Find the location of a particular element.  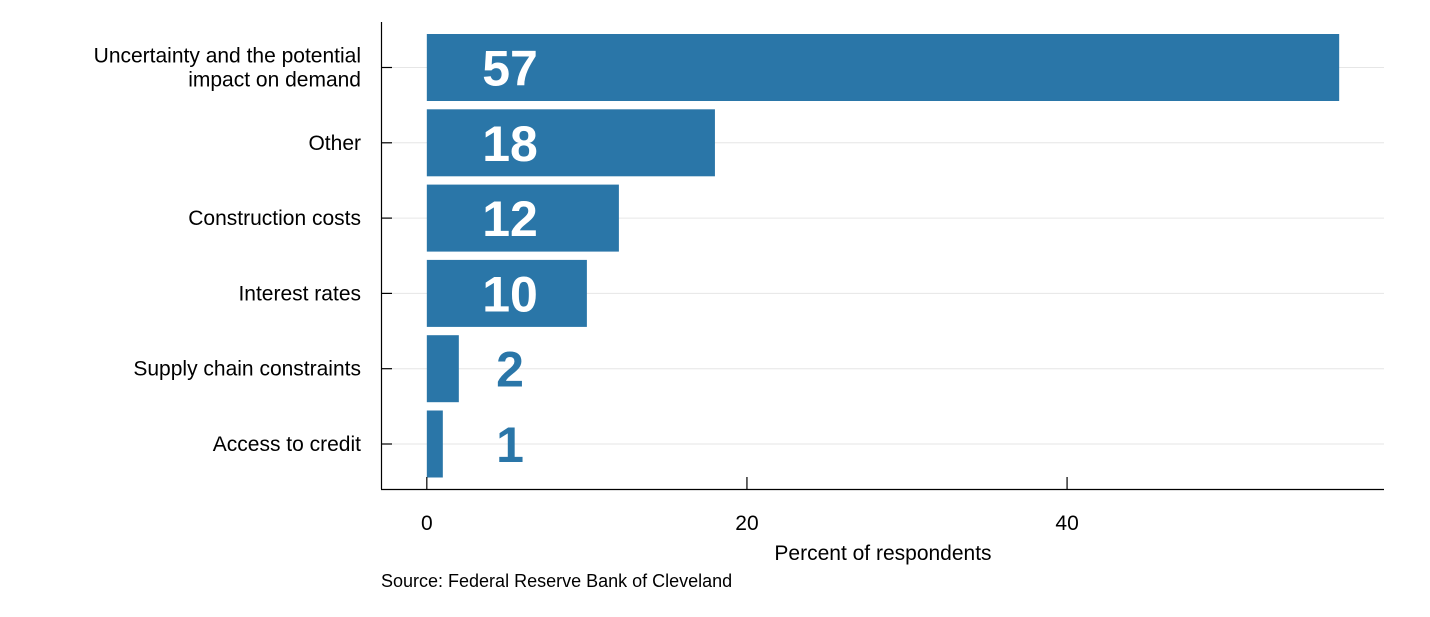

x-tick-label: 40 is located at coordinates (1066, 523).